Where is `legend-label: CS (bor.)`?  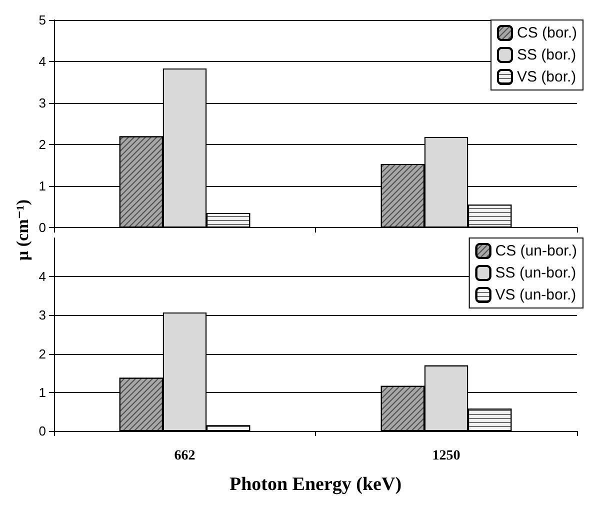 legend-label: CS (bor.) is located at coordinates (547, 33).